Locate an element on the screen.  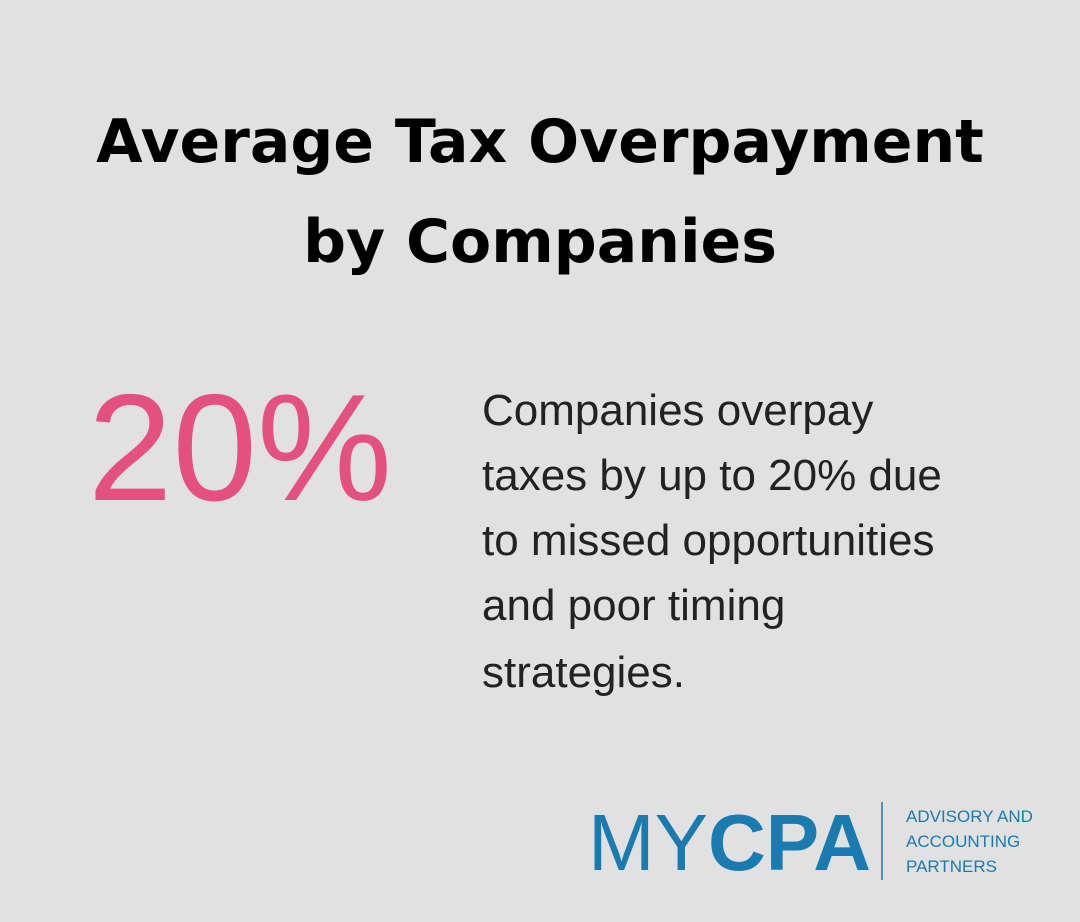
description-line: and poor timing is located at coordinates (633, 605).